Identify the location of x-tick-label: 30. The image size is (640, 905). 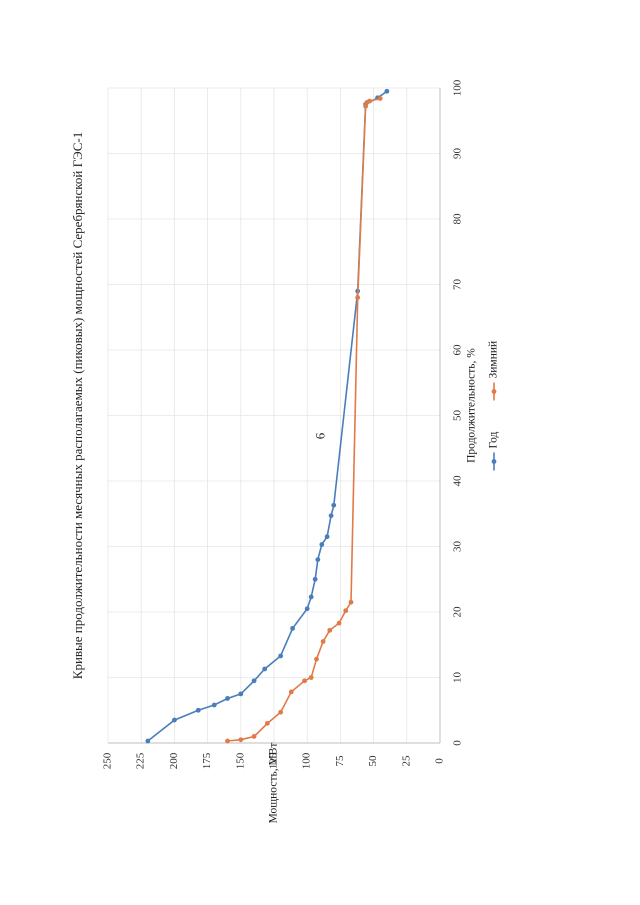
(458, 547).